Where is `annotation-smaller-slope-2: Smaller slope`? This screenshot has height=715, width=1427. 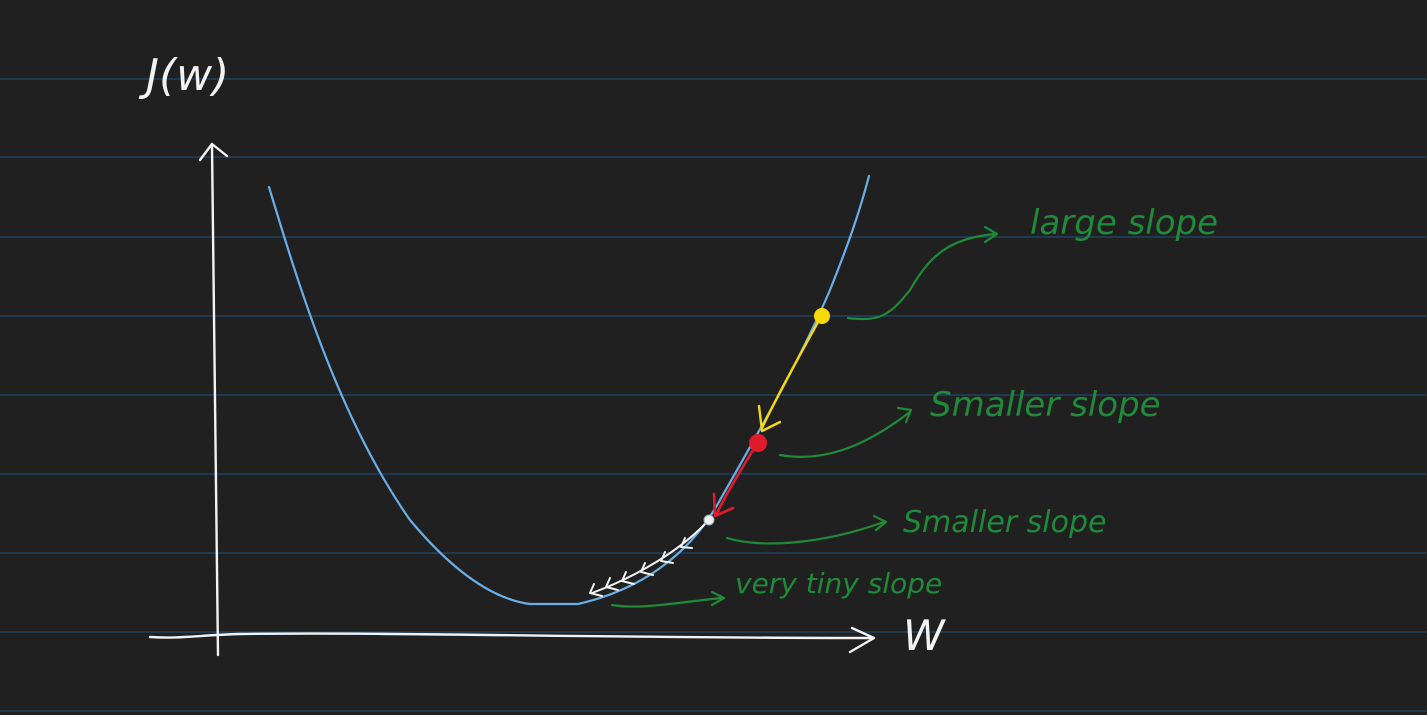 annotation-smaller-slope-2: Smaller slope is located at coordinates (1004, 522).